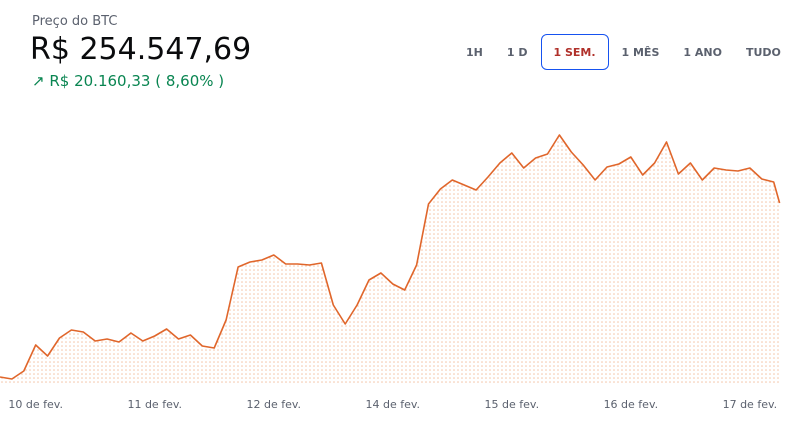  I want to click on range-button: 1 SEM., so click(574, 52).